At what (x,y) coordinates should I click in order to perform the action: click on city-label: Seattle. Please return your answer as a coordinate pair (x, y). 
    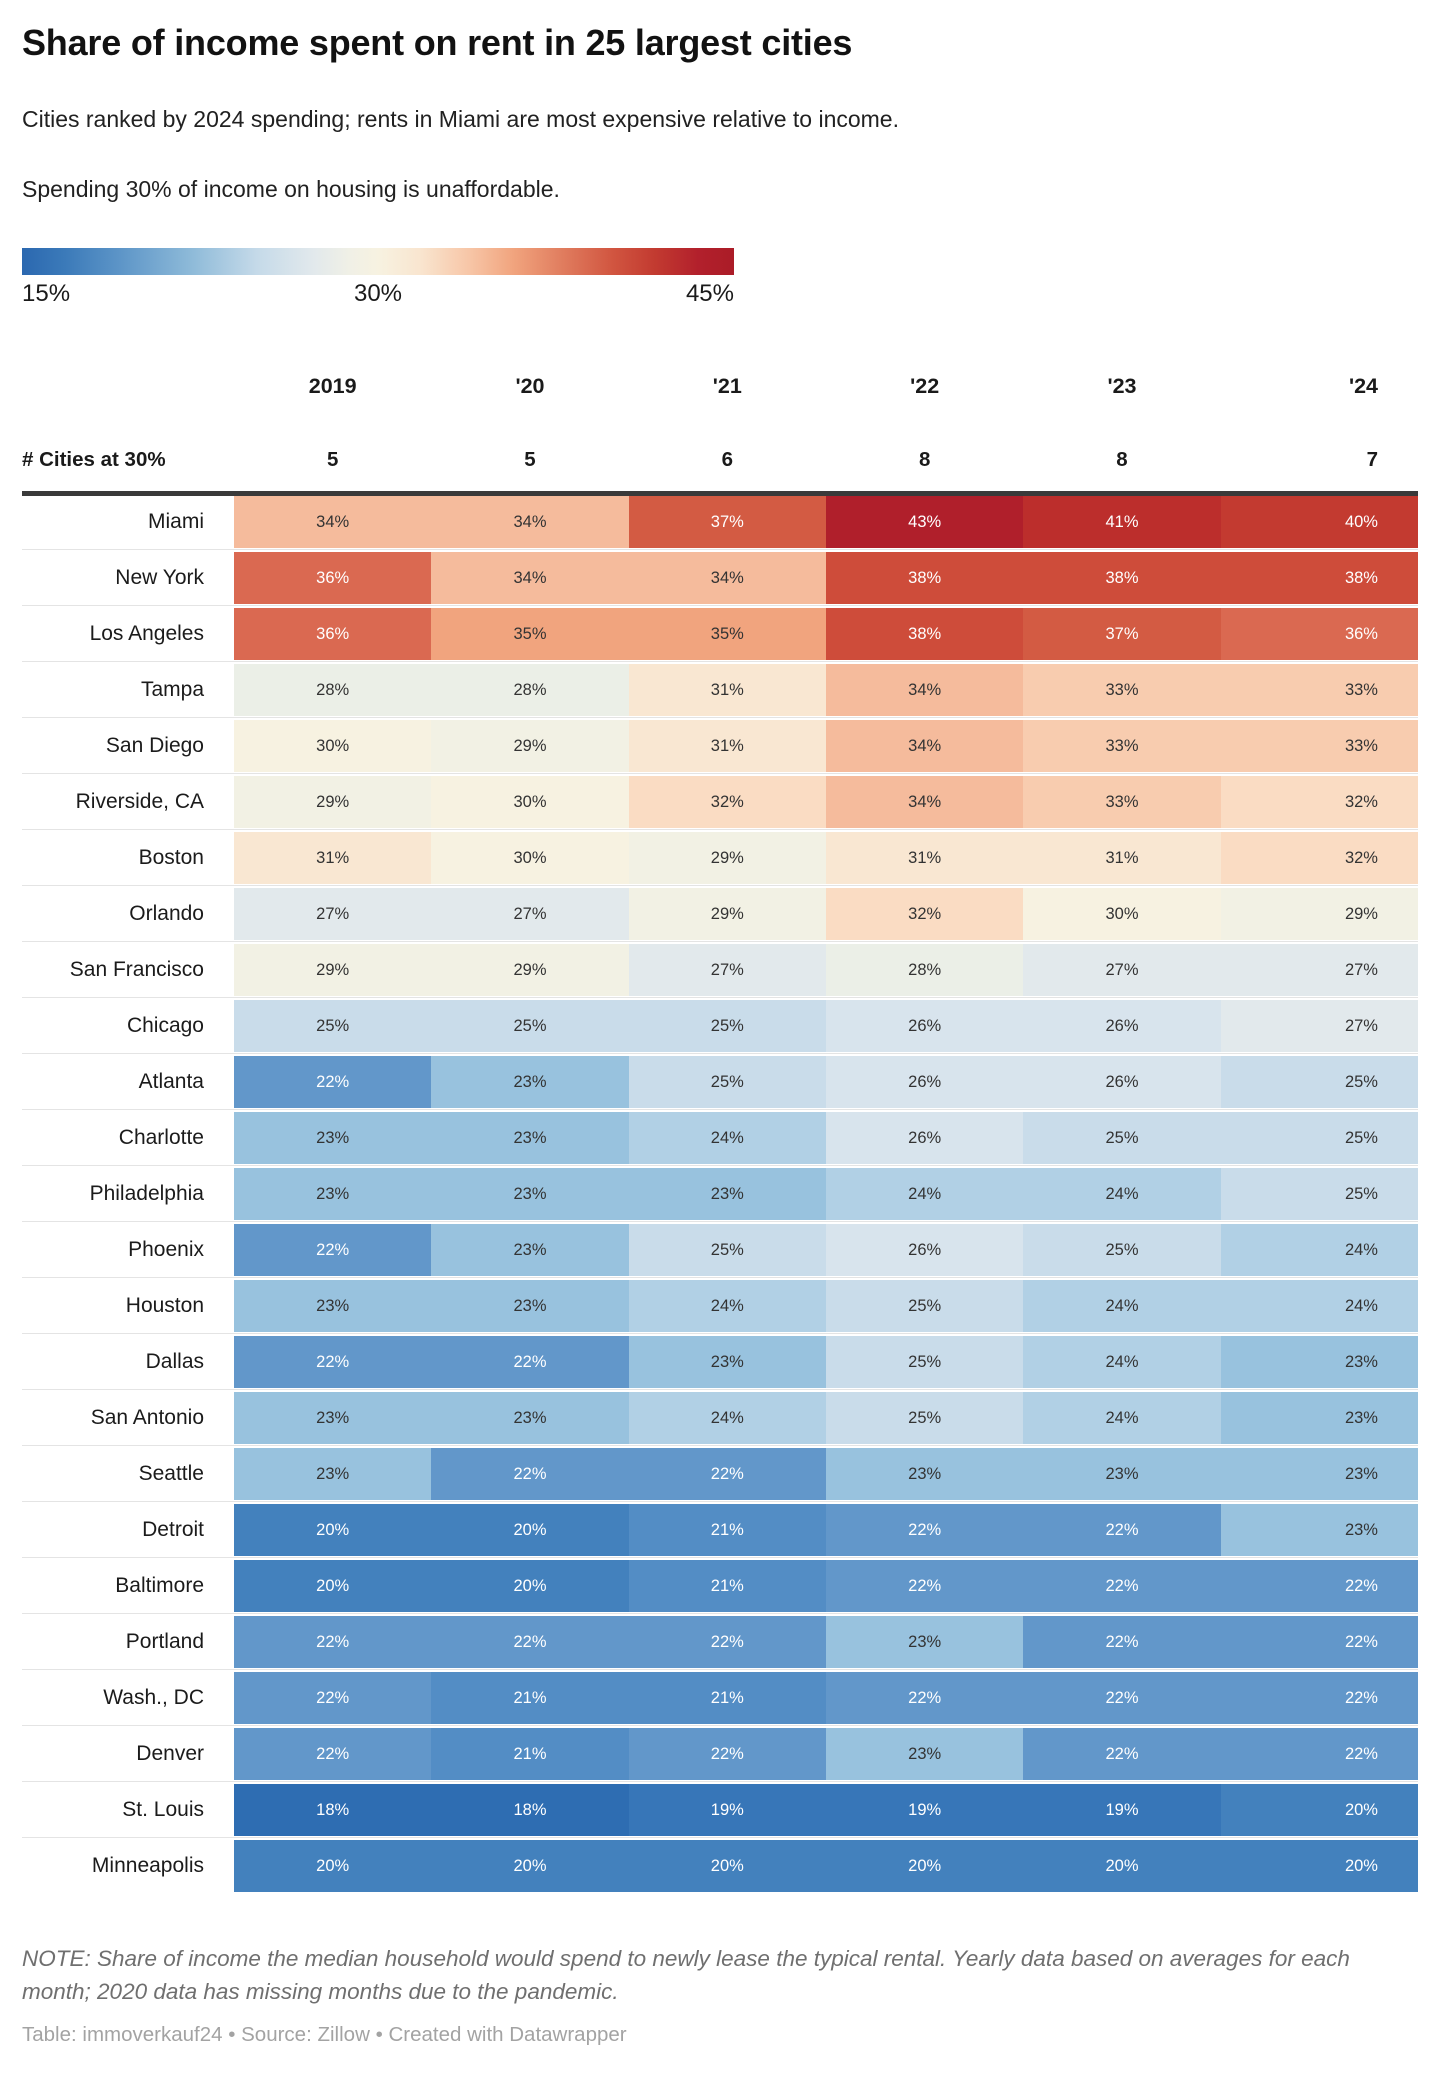
    Looking at the image, I should click on (128, 1474).